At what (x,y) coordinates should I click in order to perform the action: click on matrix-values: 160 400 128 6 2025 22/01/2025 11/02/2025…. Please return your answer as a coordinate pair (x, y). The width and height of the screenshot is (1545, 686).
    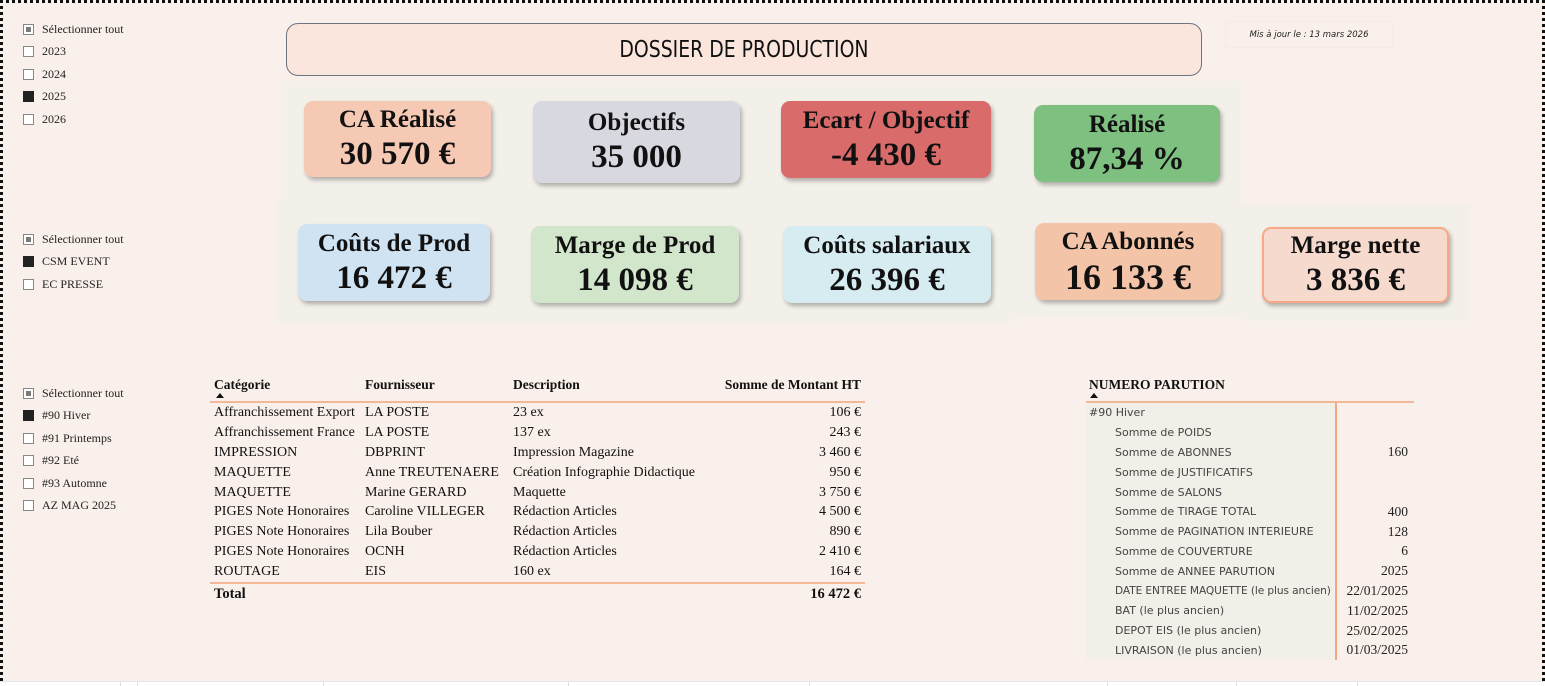
    Looking at the image, I should click on (1375, 531).